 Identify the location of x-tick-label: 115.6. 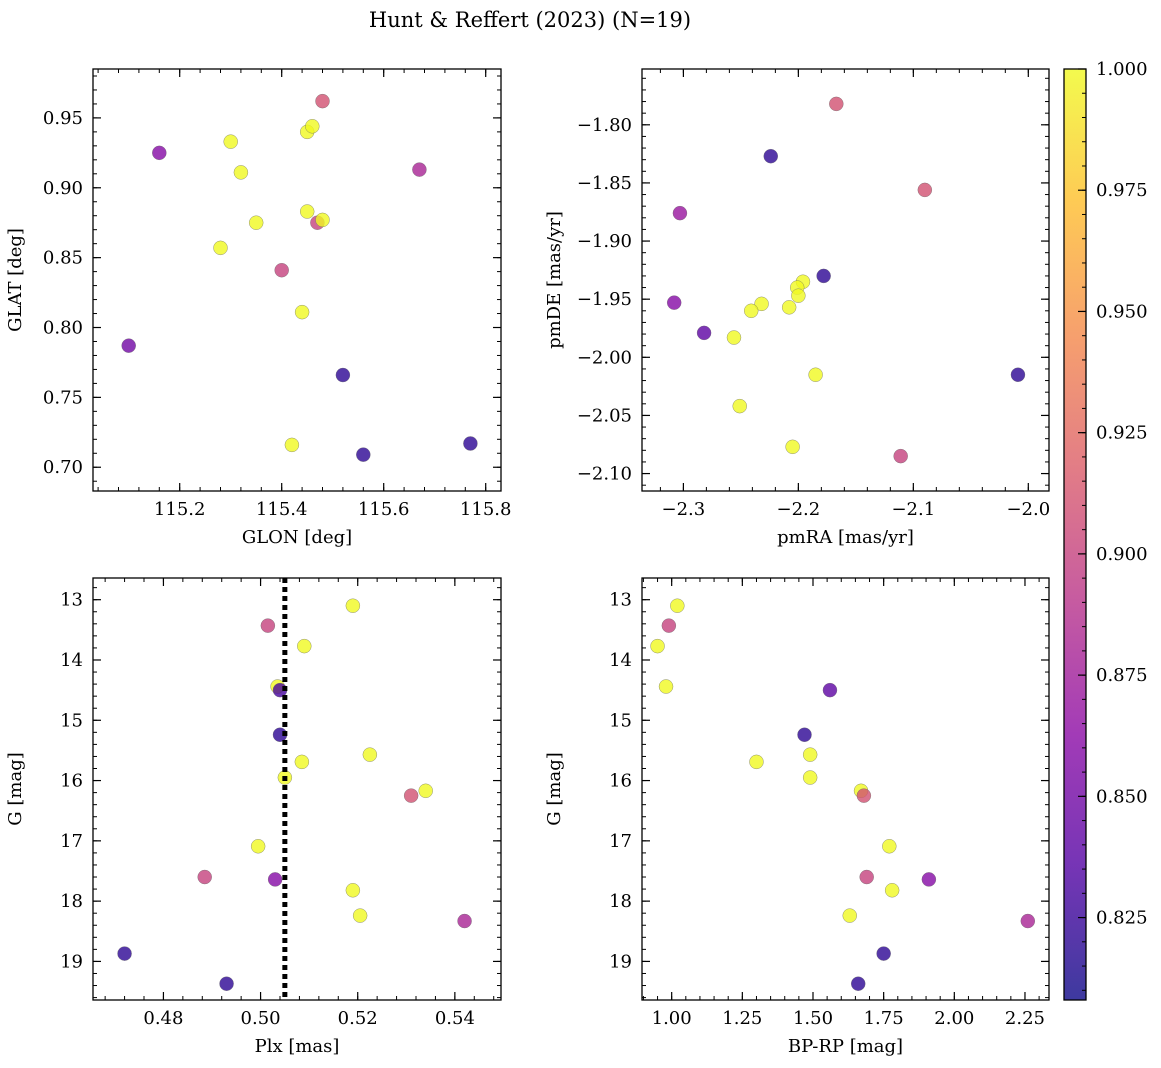
(384, 509).